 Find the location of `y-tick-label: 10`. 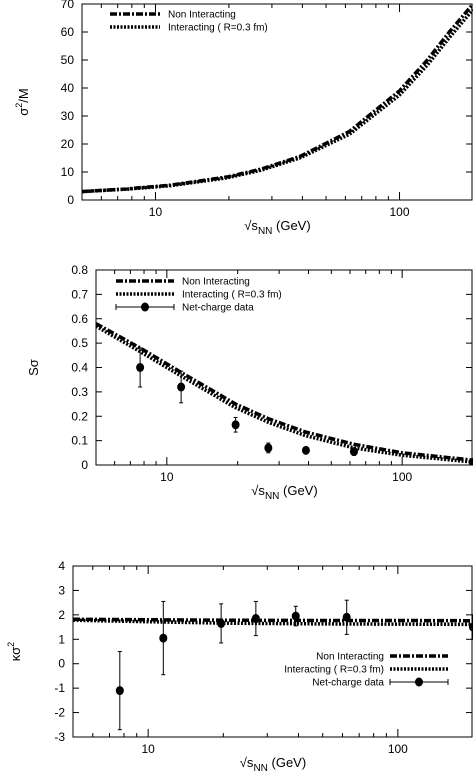

y-tick-label: 10 is located at coordinates (68, 172).